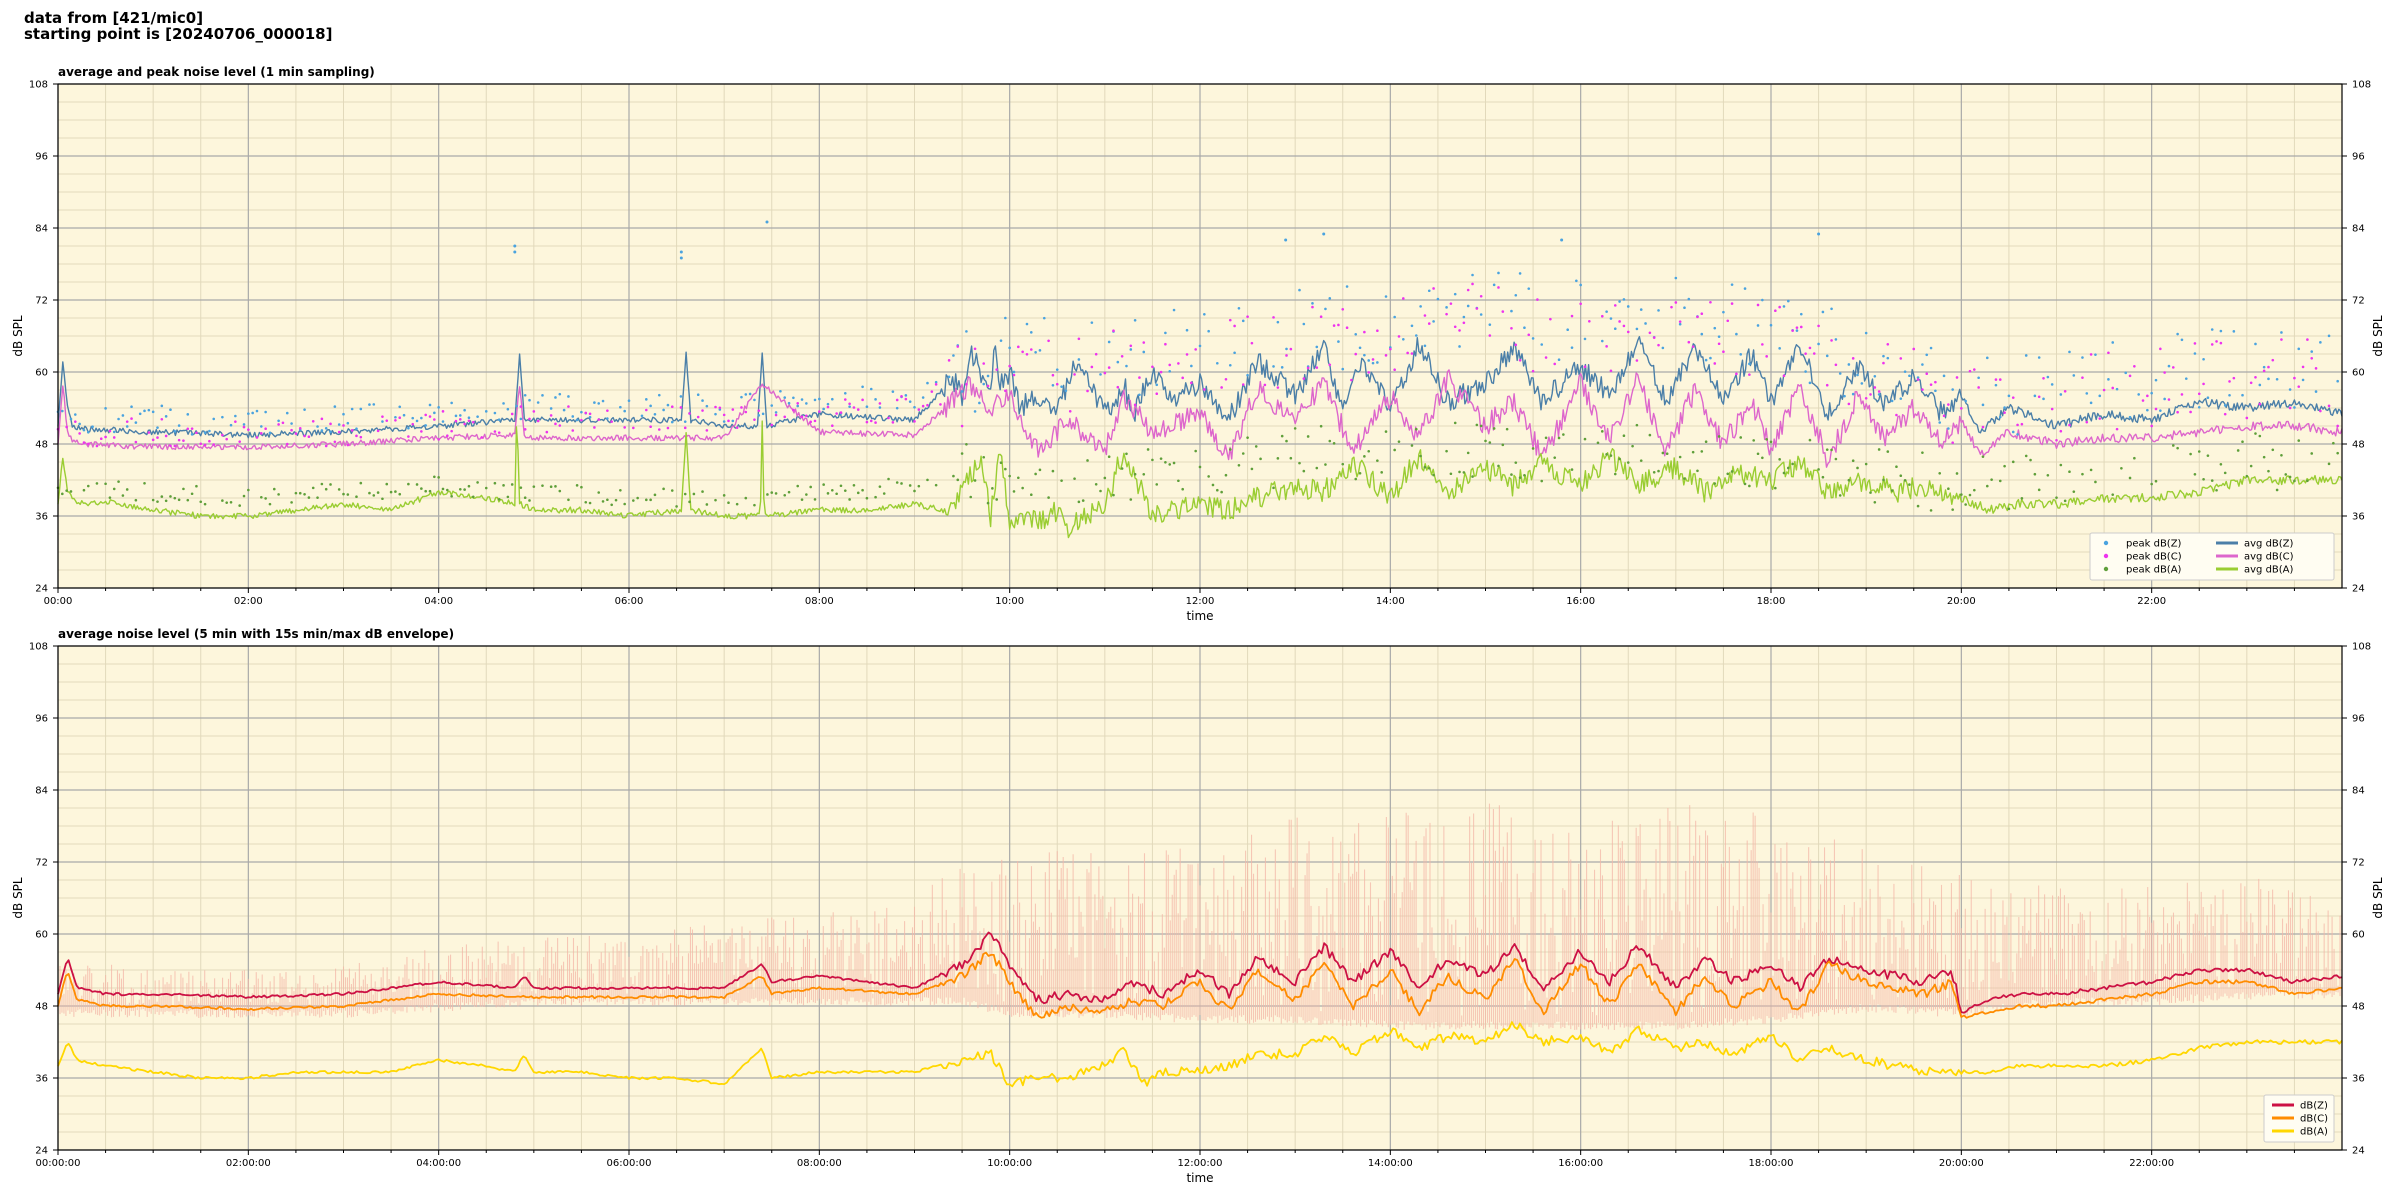 This screenshot has width=2400, height=1200. I want to click on xtick-label: 22:00, so click(2151, 601).